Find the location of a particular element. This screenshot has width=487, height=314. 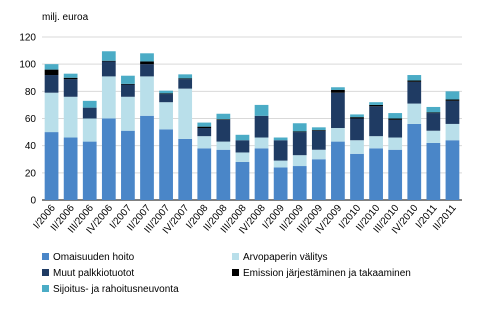

y-axis-label: milj. euroa is located at coordinates (65, 17).